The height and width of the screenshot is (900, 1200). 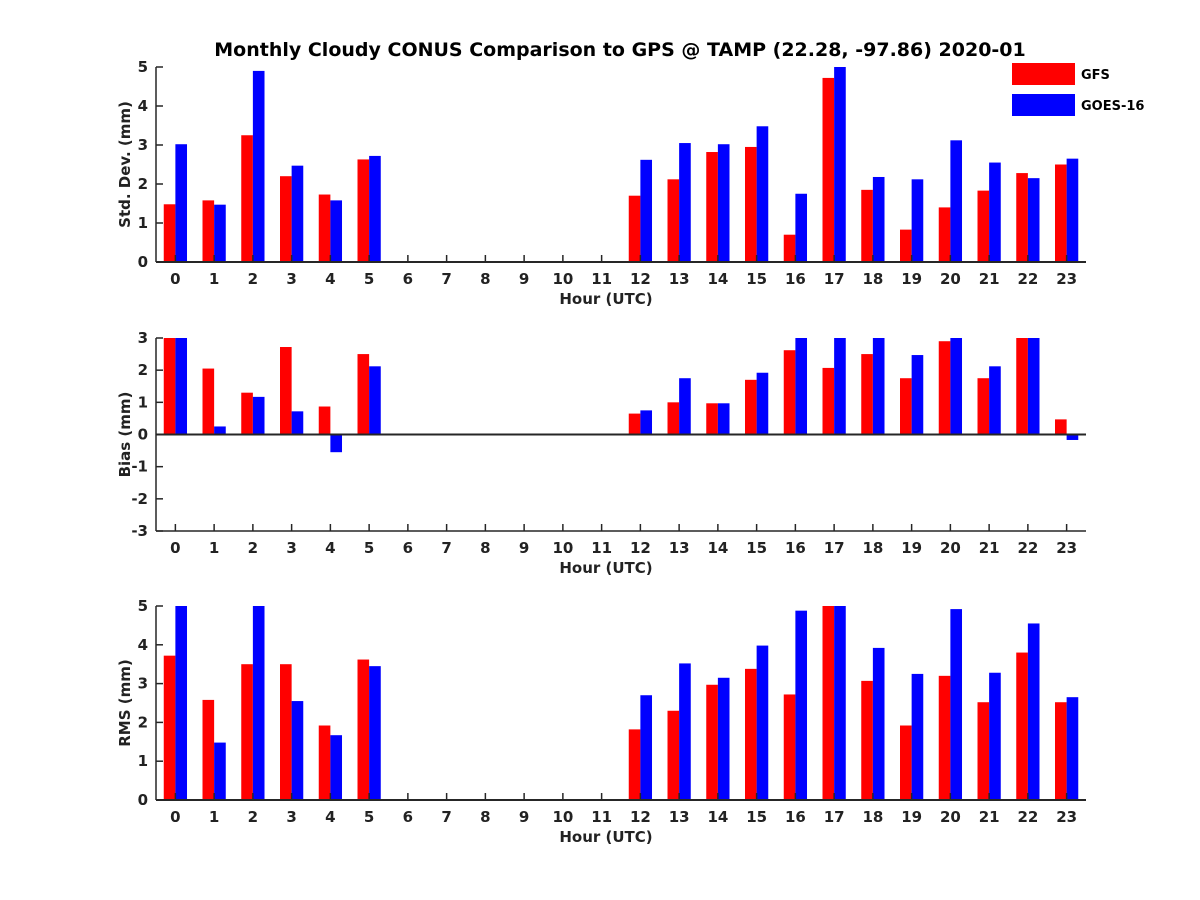 I want to click on x-tick-label: 22, so click(x=1027, y=279).